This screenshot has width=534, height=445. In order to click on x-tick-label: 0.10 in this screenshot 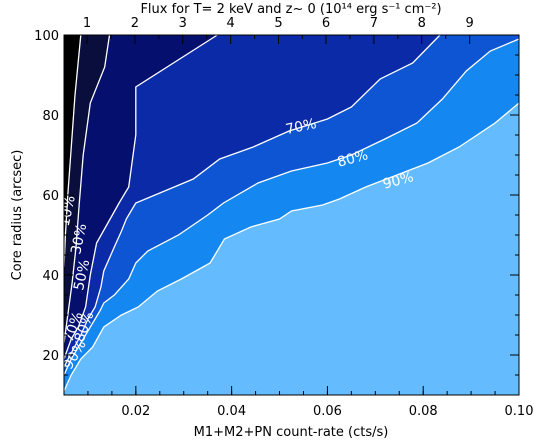, I will do `click(519, 411)`.